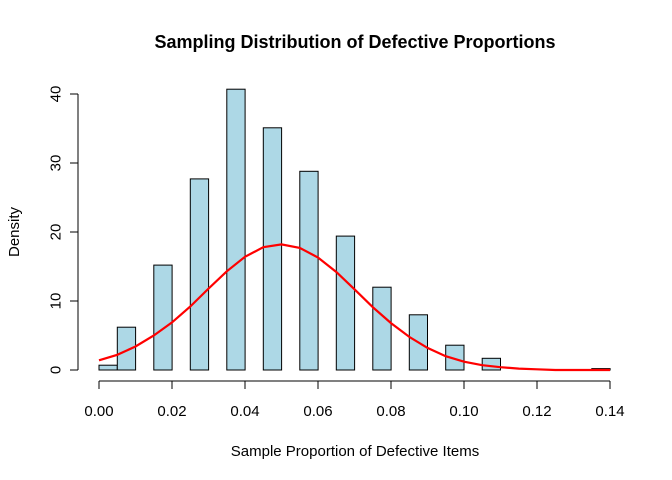 The height and width of the screenshot is (480, 672). Describe the element at coordinates (56, 163) in the screenshot. I see `y-tick-label: 30` at that location.